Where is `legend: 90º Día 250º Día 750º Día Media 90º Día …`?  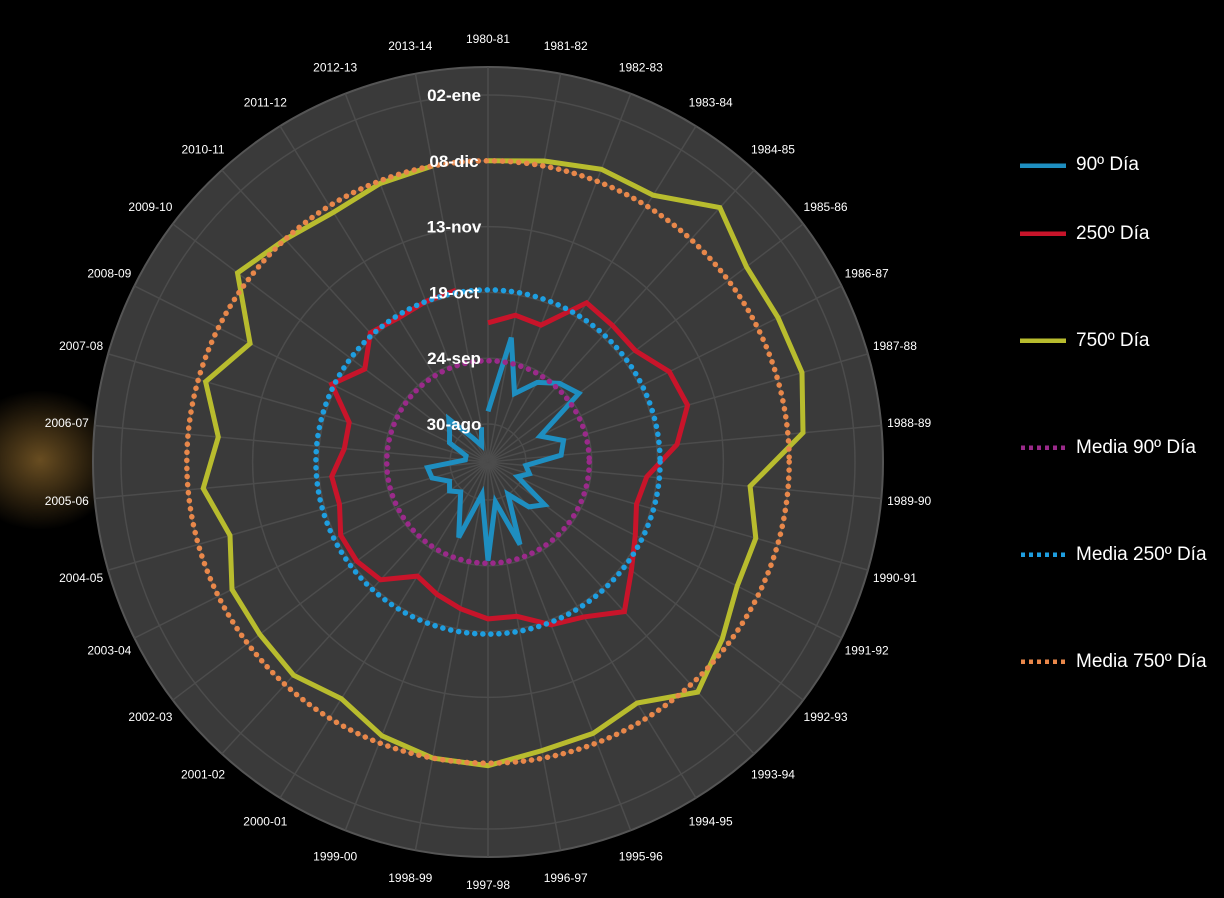 legend: 90º Día 250º Día 750º Día Media 90º Día … is located at coordinates (1113, 432).